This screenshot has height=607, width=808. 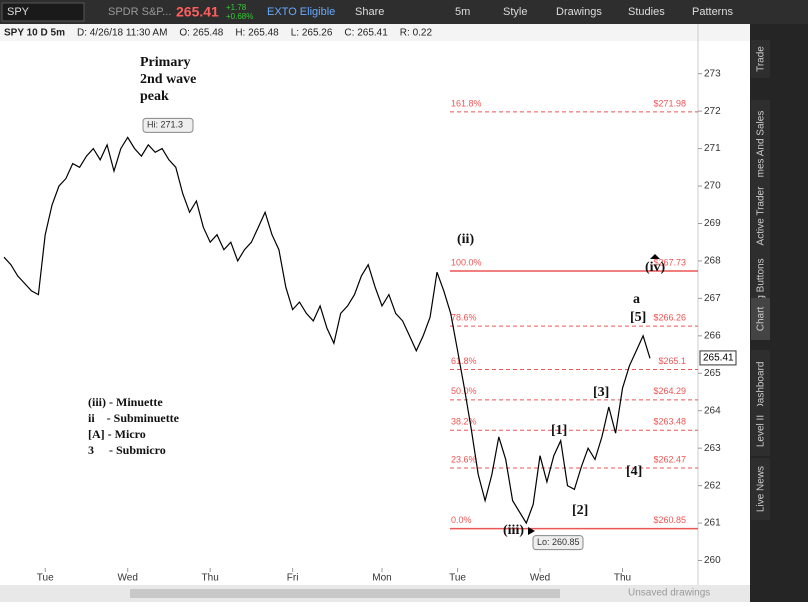 What do you see at coordinates (127, 450) in the screenshot?
I see `legend-line: 3 - Submicro` at bounding box center [127, 450].